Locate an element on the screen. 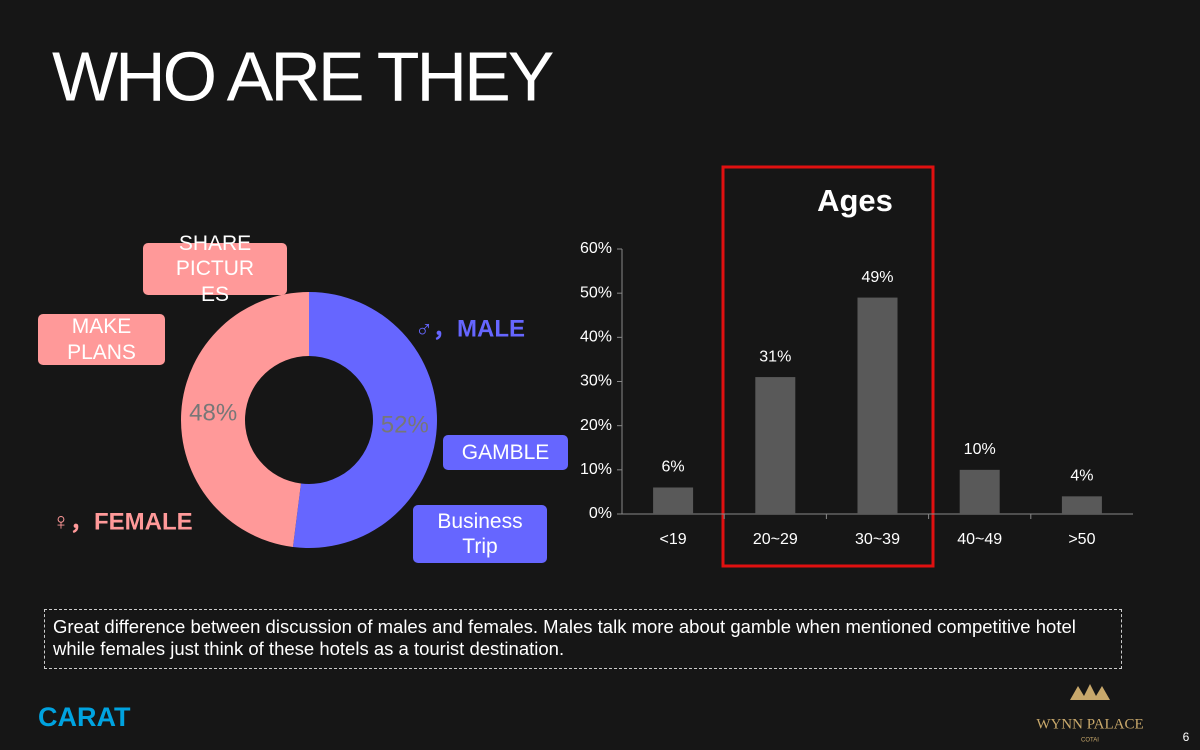  data-label: 10% is located at coordinates (980, 449).